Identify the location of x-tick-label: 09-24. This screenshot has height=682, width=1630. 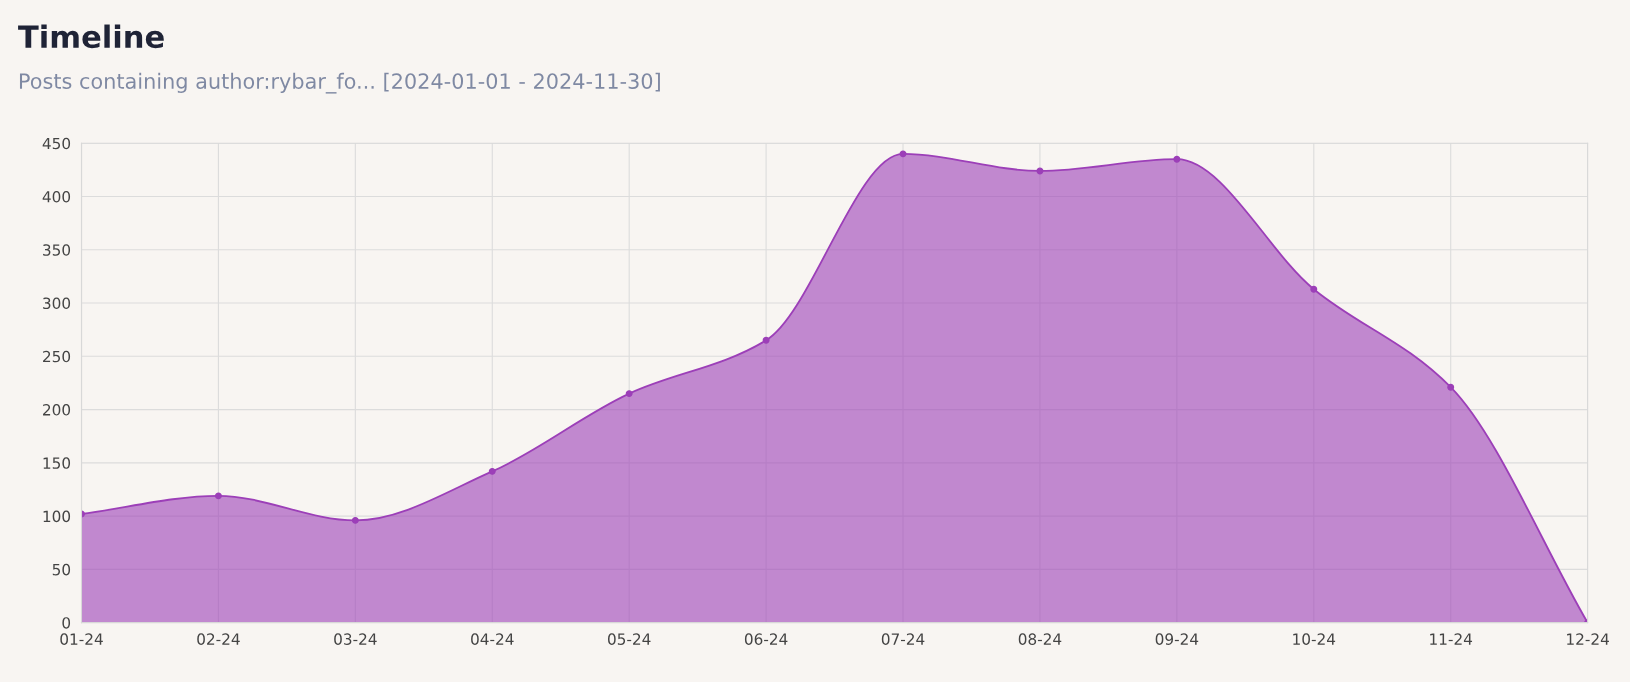
(1177, 639).